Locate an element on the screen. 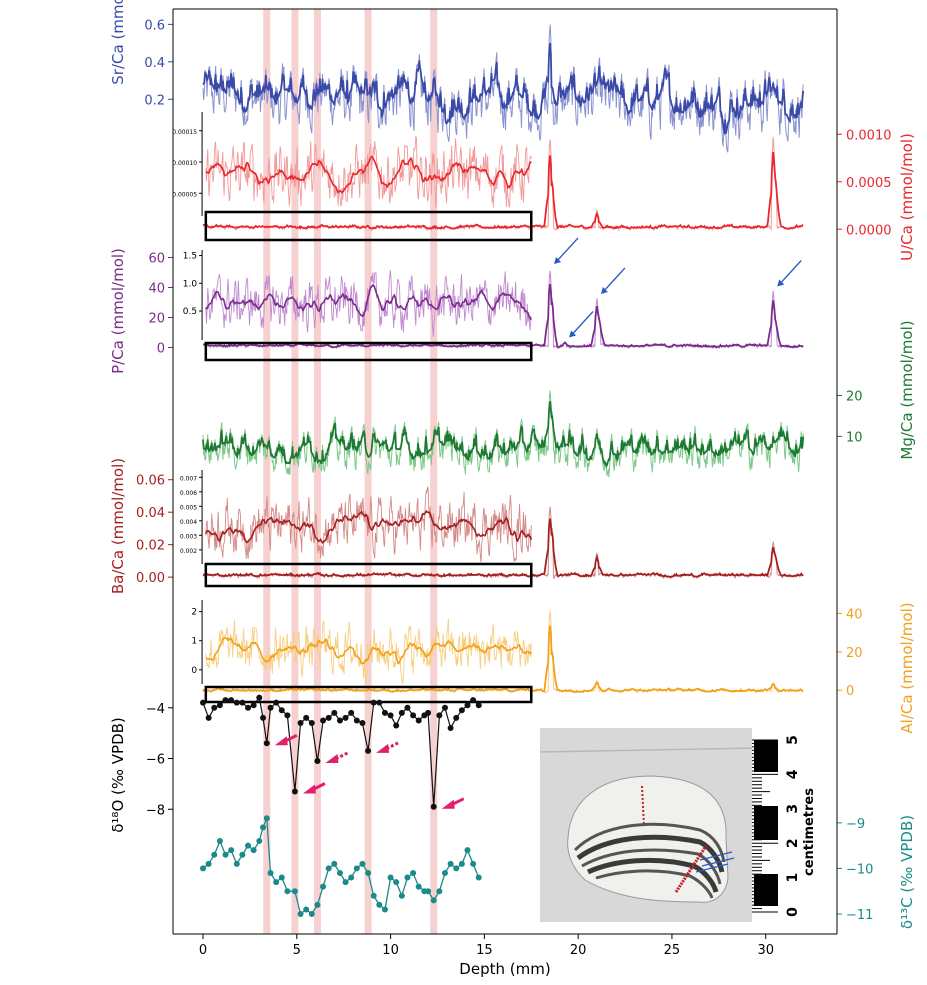 The image size is (927, 985). axis-label-d13c: δ¹³C (‰ VPDB) is located at coordinates (907, 872).